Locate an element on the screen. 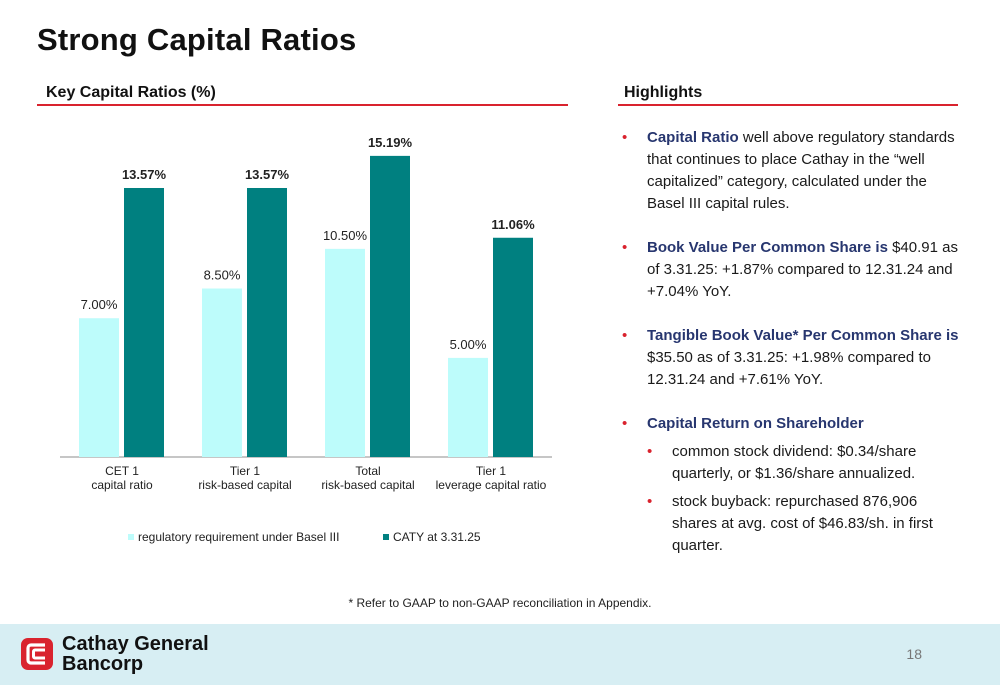 The height and width of the screenshot is (685, 1000). company-logo: Cathay General Bancorp is located at coordinates (114, 654).